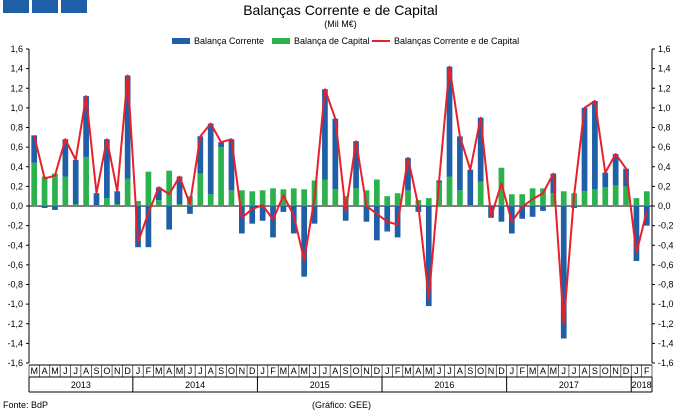  I want to click on y-tick-label-left: -1,4, so click(15, 343).